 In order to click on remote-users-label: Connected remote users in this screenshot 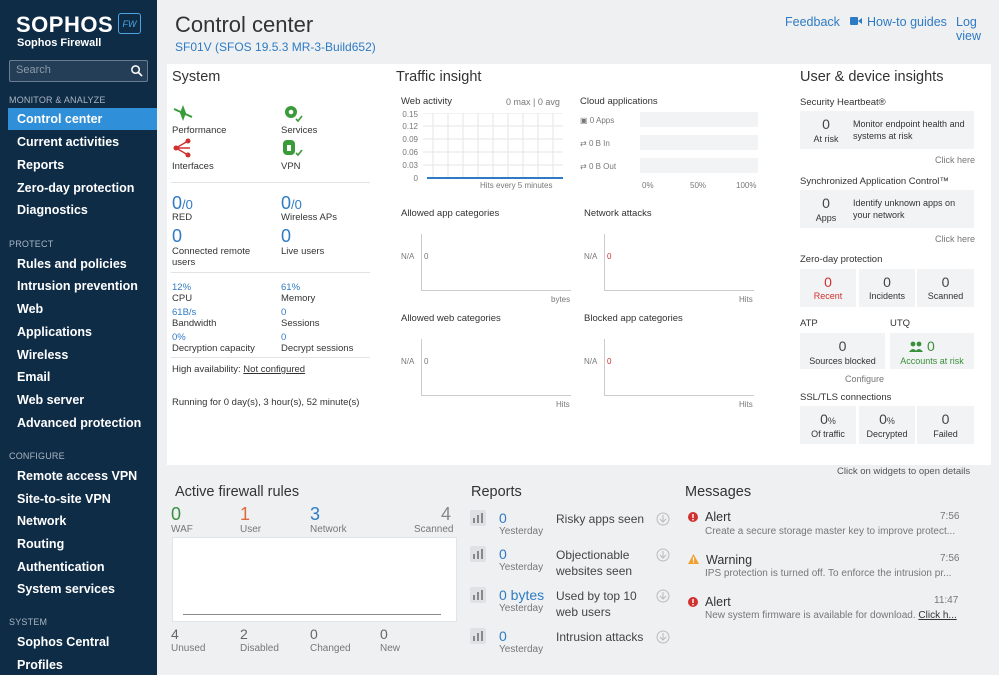, I will do `click(211, 257)`.